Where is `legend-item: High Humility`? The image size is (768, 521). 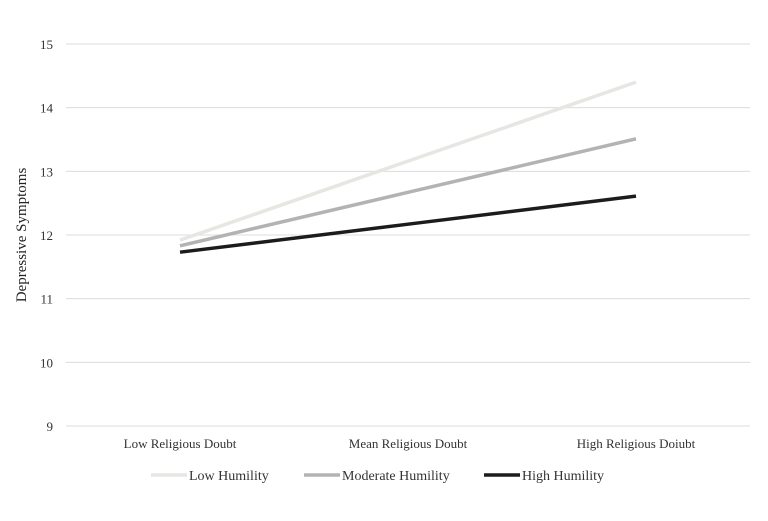
legend-item: High Humility is located at coordinates (544, 476).